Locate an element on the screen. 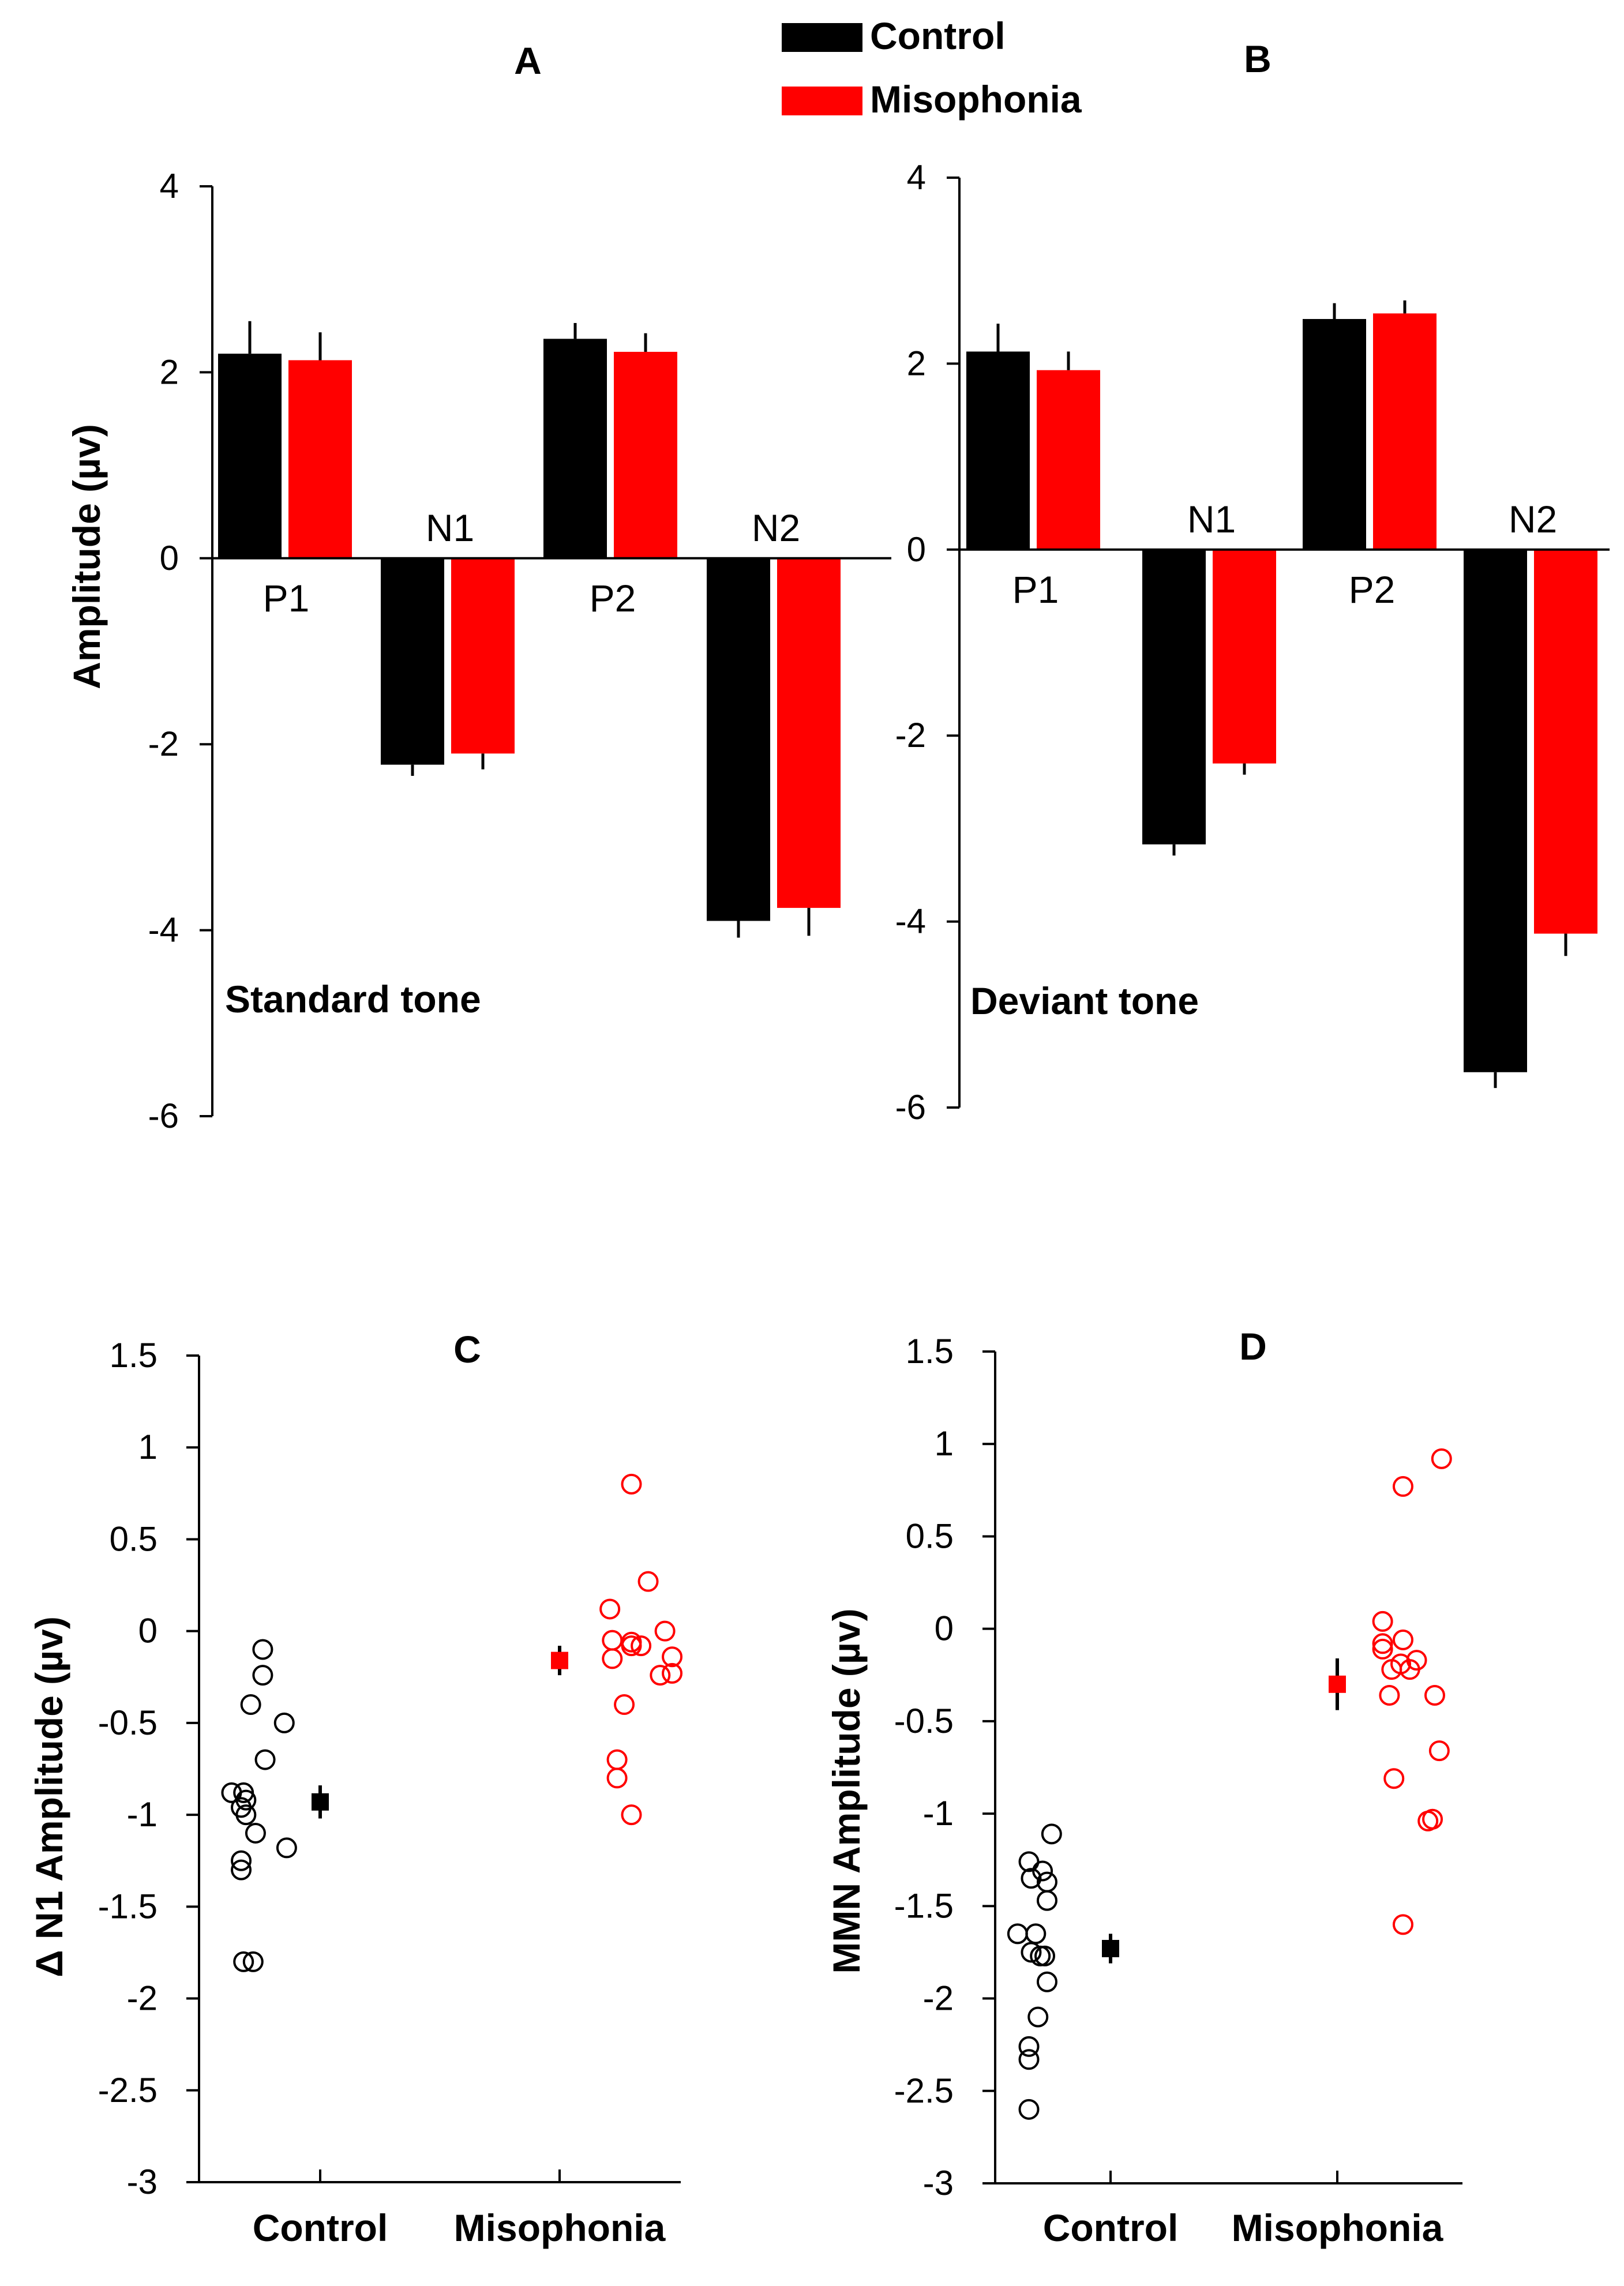  panel-c-mean-control is located at coordinates (320, 1802).